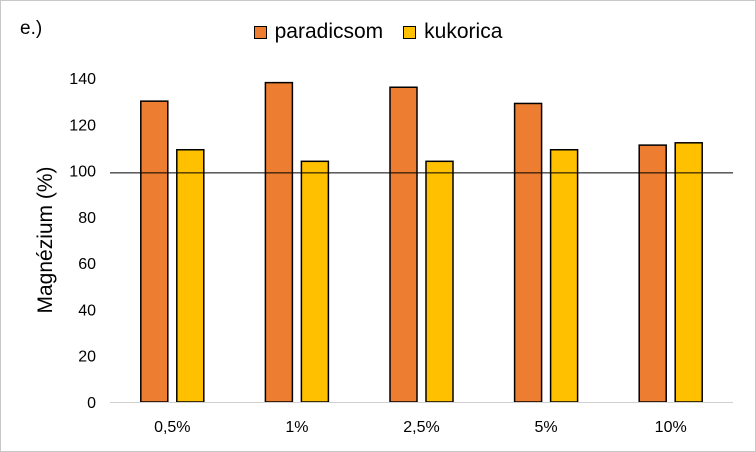 The height and width of the screenshot is (452, 756). Describe the element at coordinates (671, 427) in the screenshot. I see `x-tick-label: 10%` at that location.